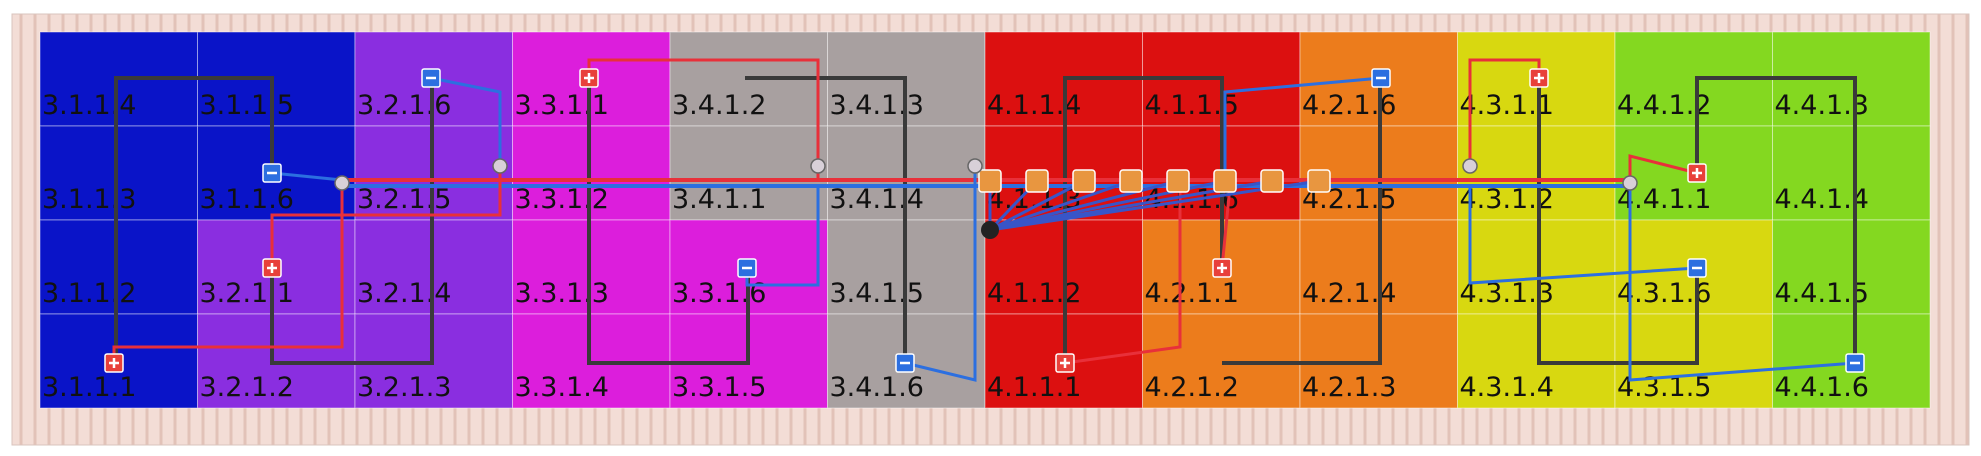 The image size is (1981, 456). What do you see at coordinates (877, 105) in the screenshot?
I see `panel-label: 3.4.1.3` at bounding box center [877, 105].